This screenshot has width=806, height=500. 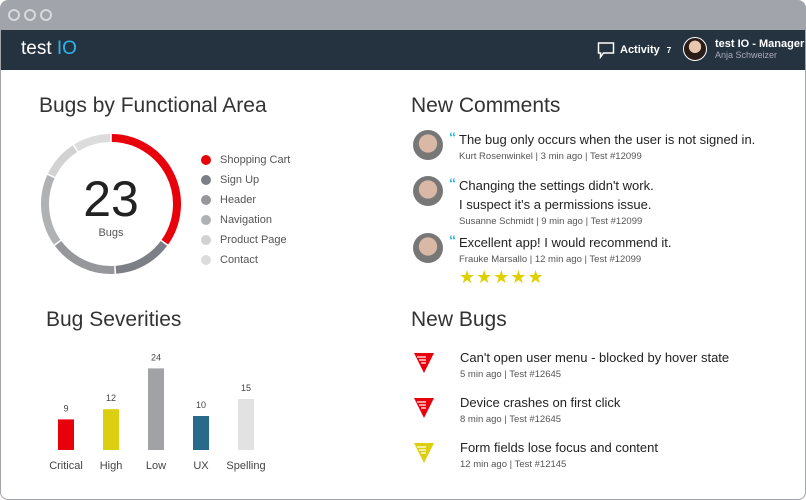 I want to click on bar-high, so click(x=111, y=429).